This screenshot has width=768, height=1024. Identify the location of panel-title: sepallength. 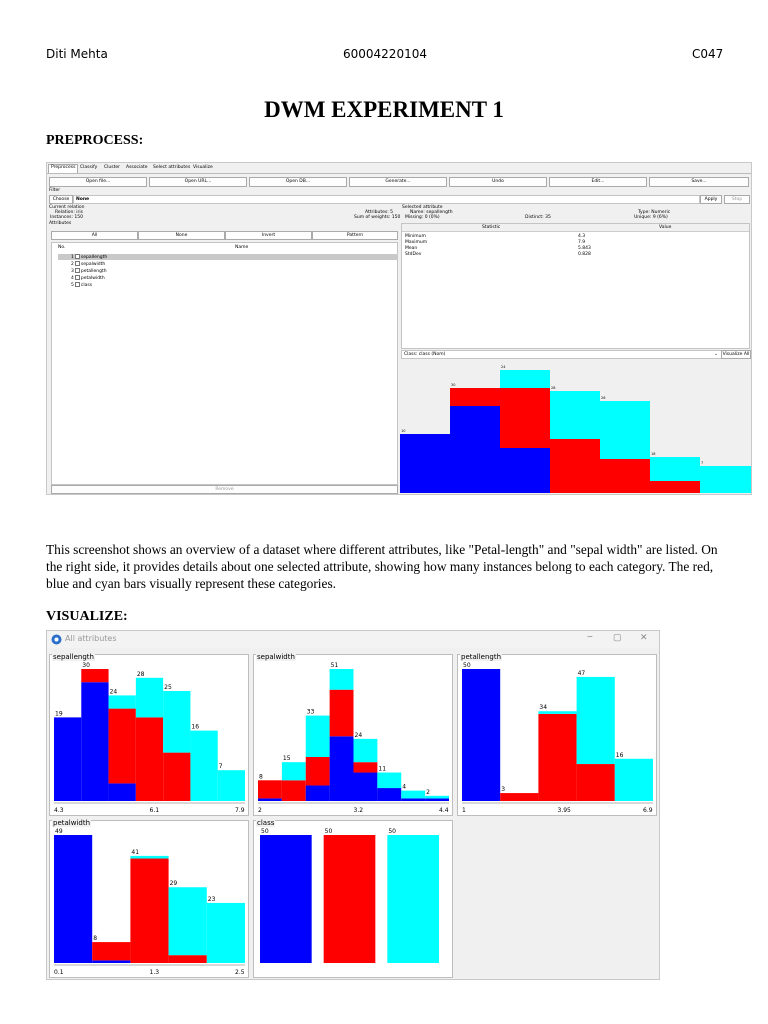
(73, 657).